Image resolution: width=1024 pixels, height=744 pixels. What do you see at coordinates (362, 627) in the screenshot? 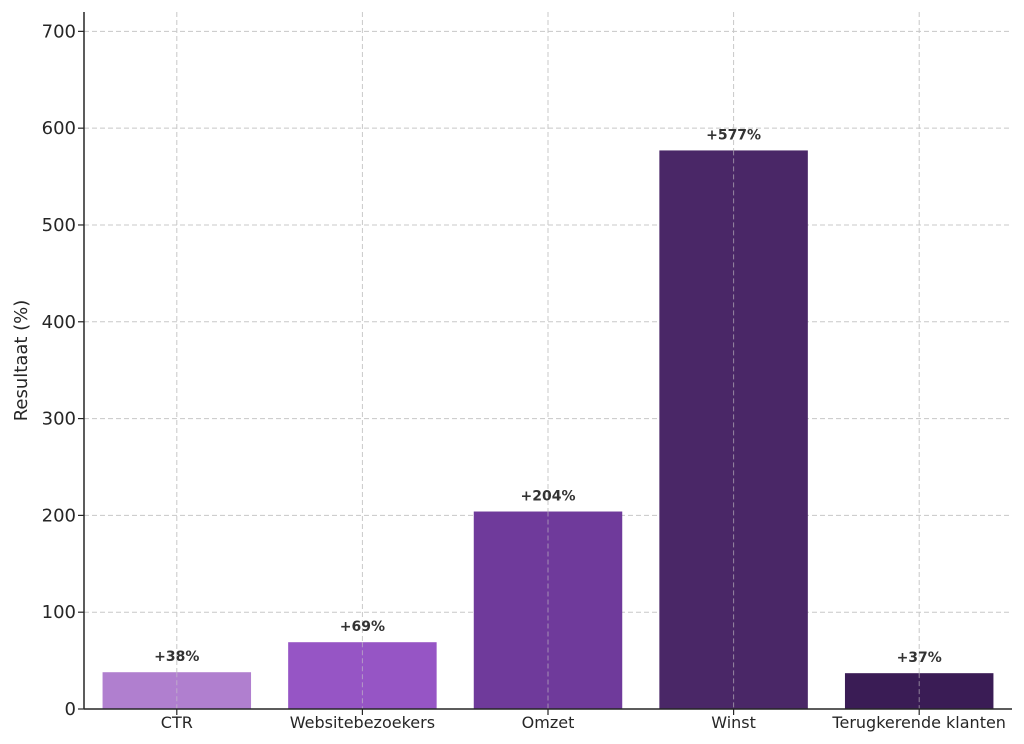
I see `data-label: +69%` at bounding box center [362, 627].